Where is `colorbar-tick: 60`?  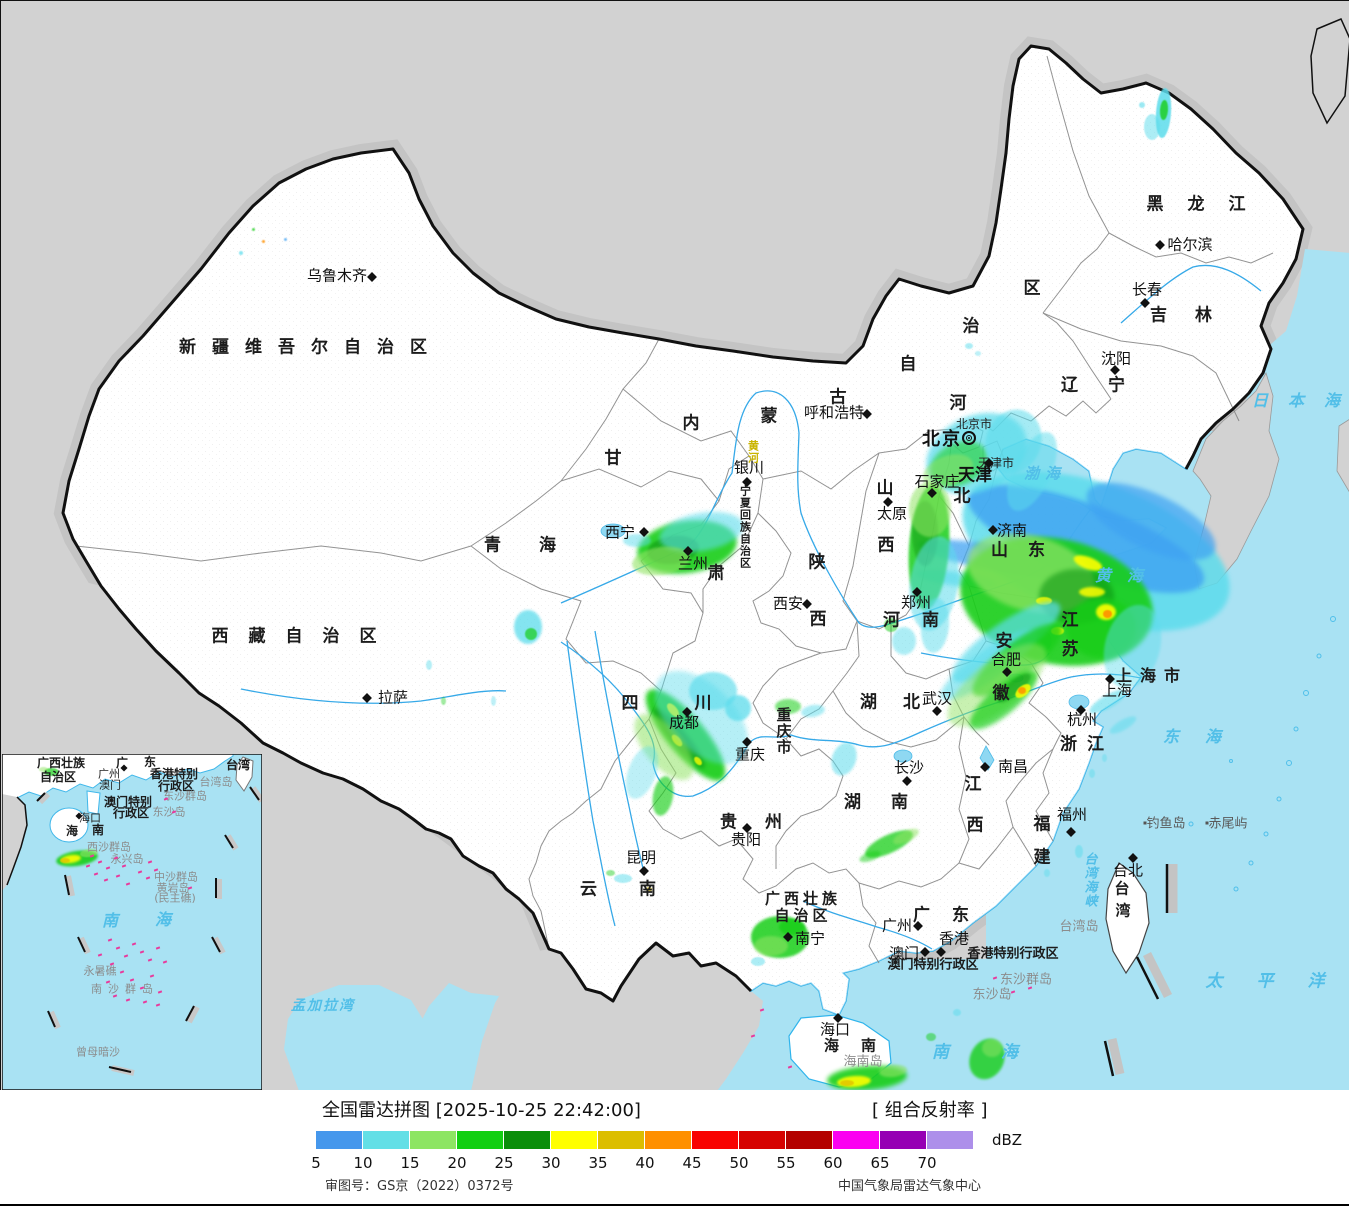
colorbar-tick: 60 is located at coordinates (833, 1163).